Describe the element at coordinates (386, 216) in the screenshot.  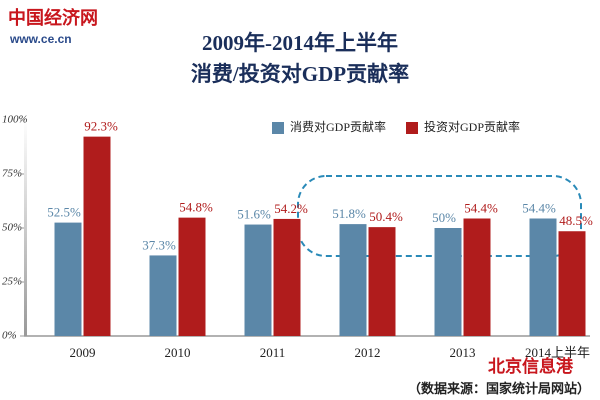
I see `value-label: 50.4%` at that location.